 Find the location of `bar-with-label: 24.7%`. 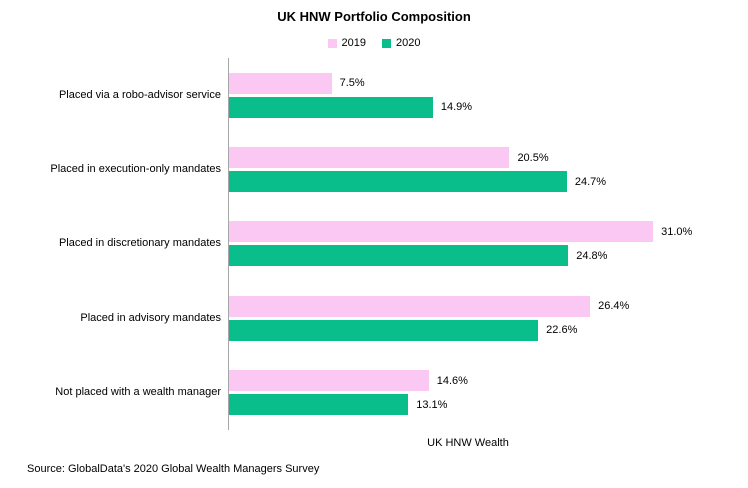

bar-with-label: 24.7% is located at coordinates (418, 182).